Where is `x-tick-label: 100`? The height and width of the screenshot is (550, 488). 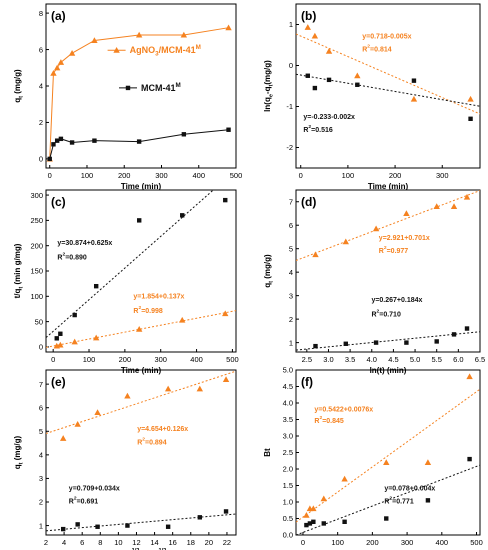 x-tick-label: 100 is located at coordinates (89, 359).